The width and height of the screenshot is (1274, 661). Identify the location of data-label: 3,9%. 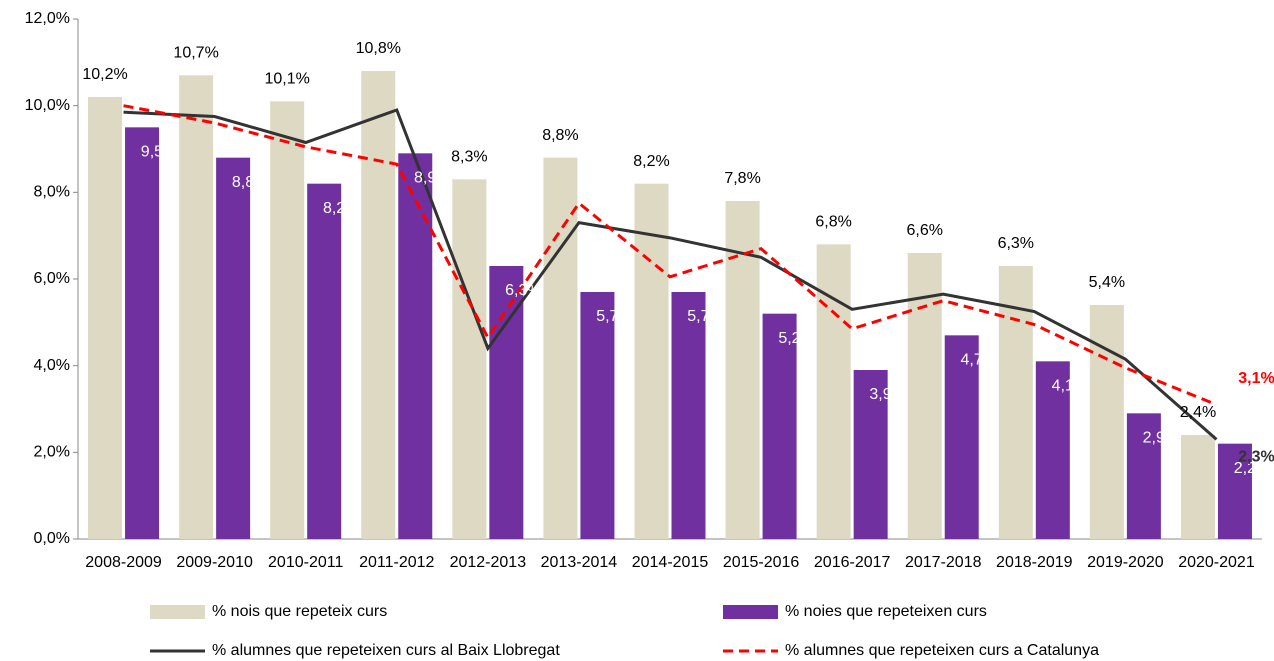
(887, 394).